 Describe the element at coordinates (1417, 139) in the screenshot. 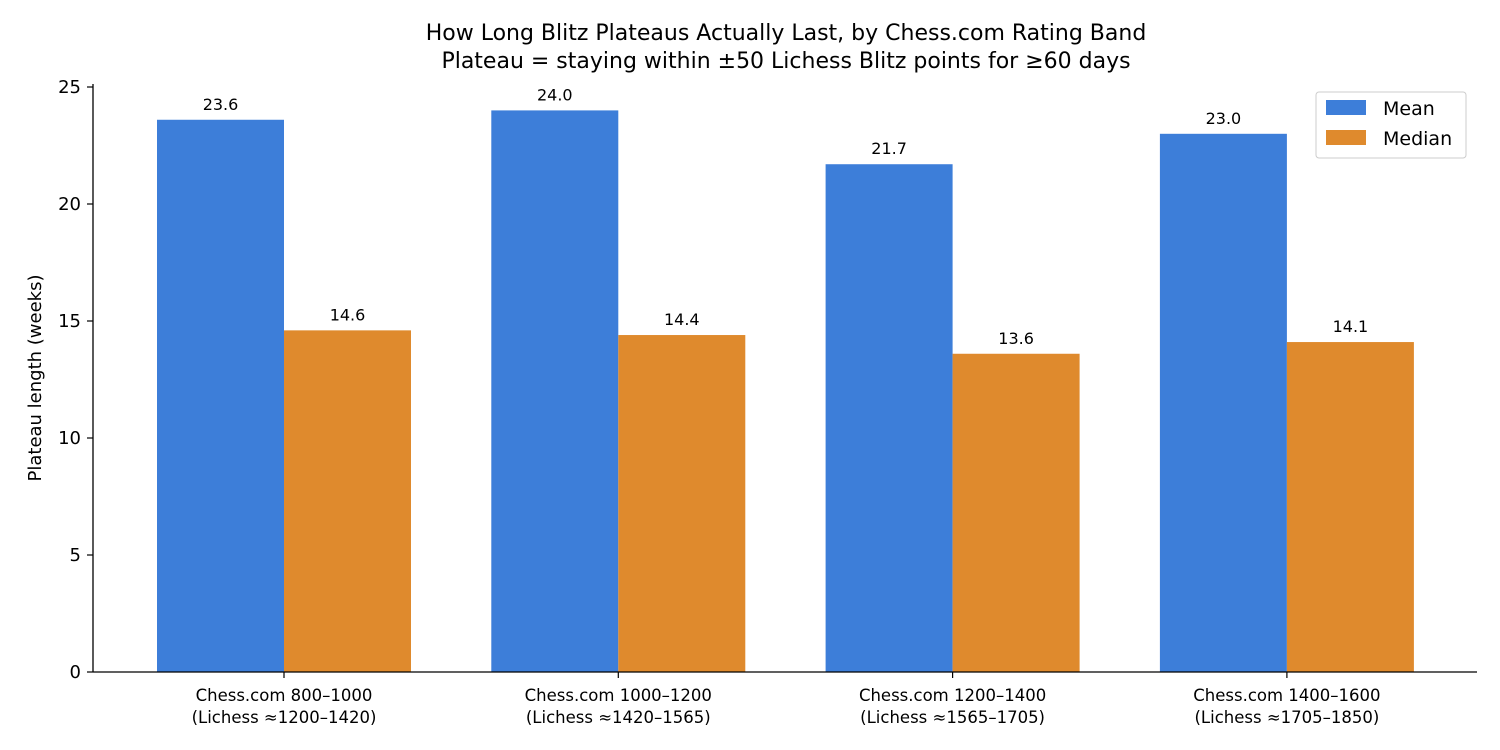

I see `legend-label-median: Median` at that location.